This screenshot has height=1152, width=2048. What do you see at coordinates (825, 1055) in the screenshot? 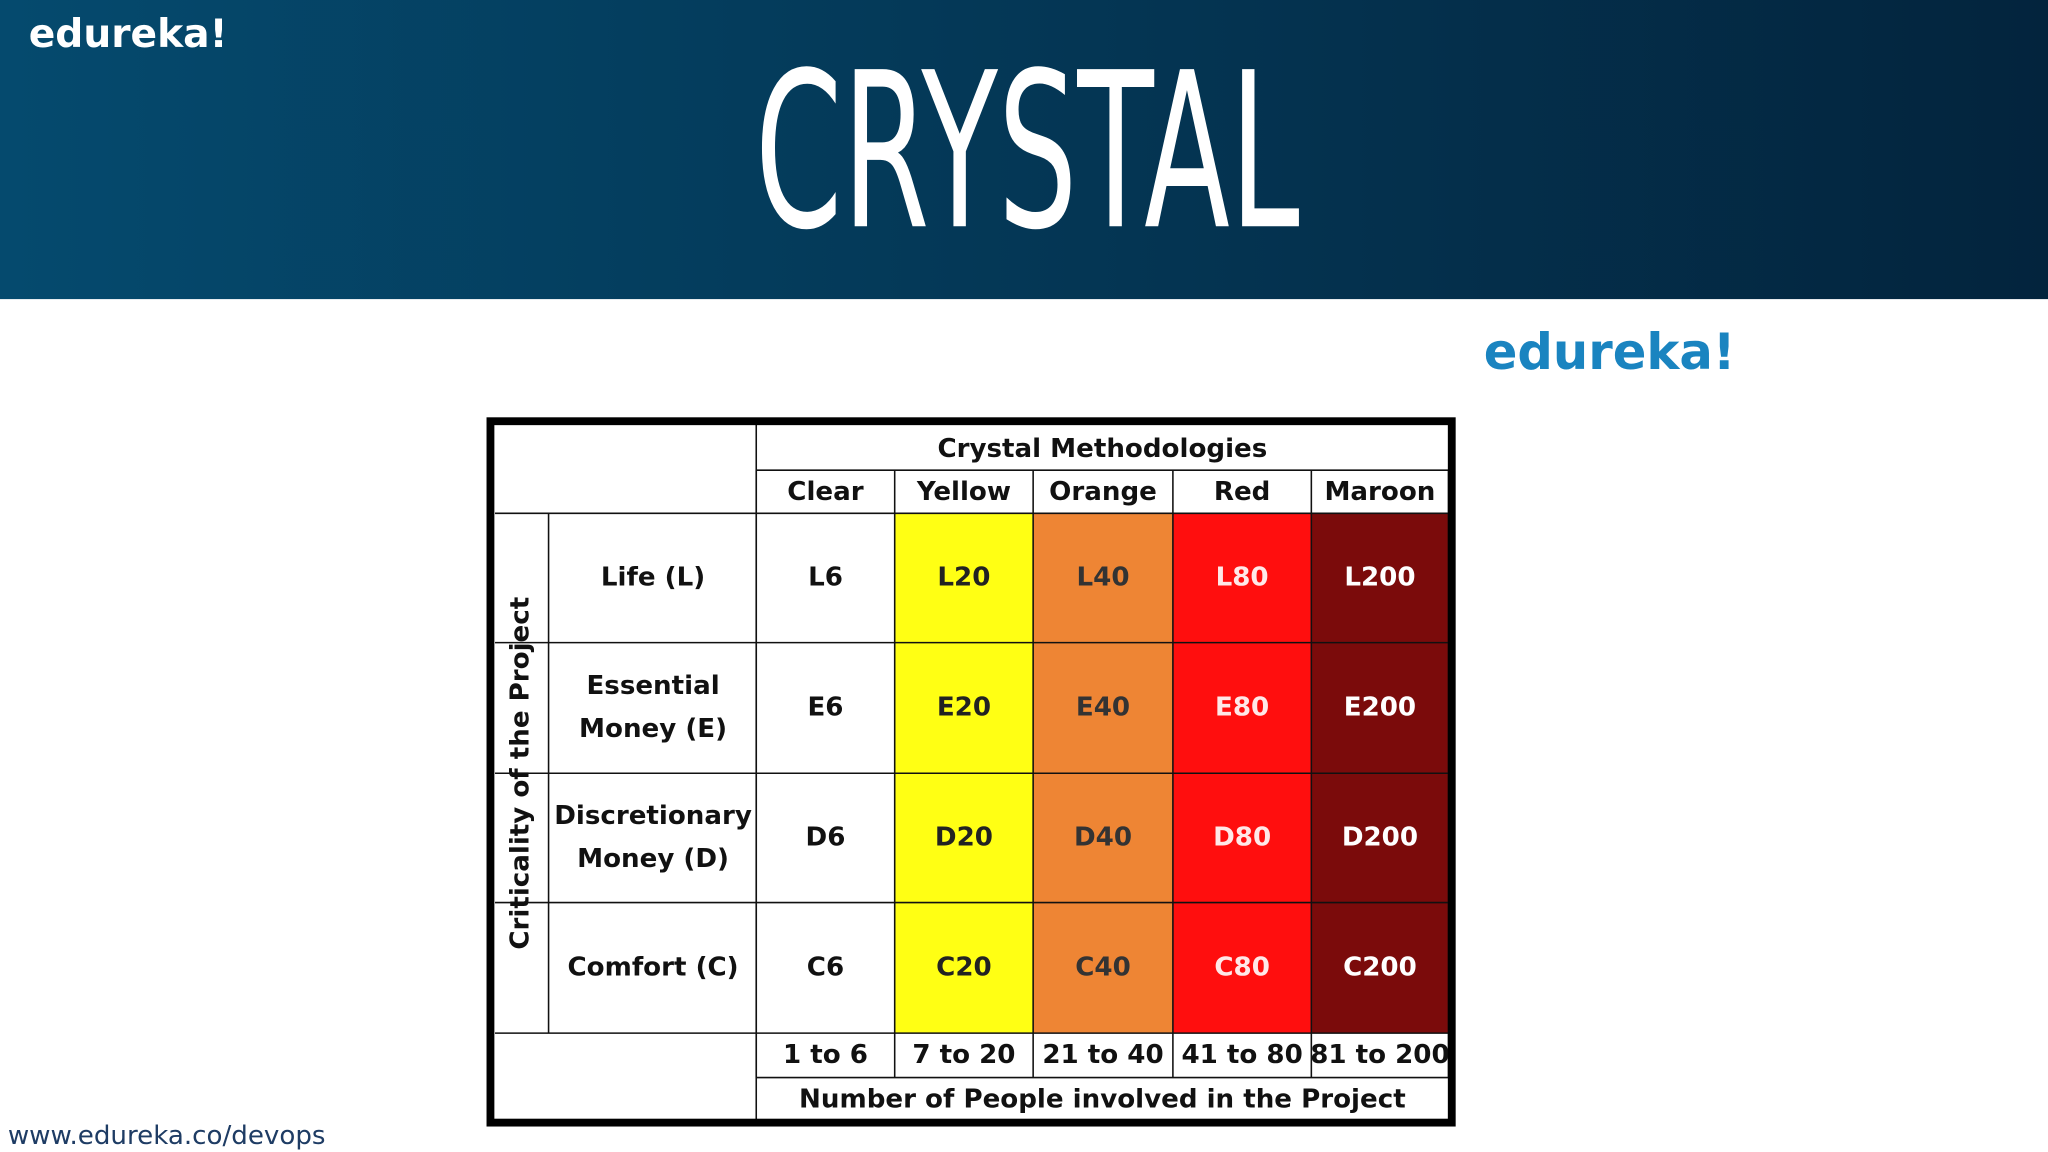
I see `count-label: 1 to 6` at bounding box center [825, 1055].